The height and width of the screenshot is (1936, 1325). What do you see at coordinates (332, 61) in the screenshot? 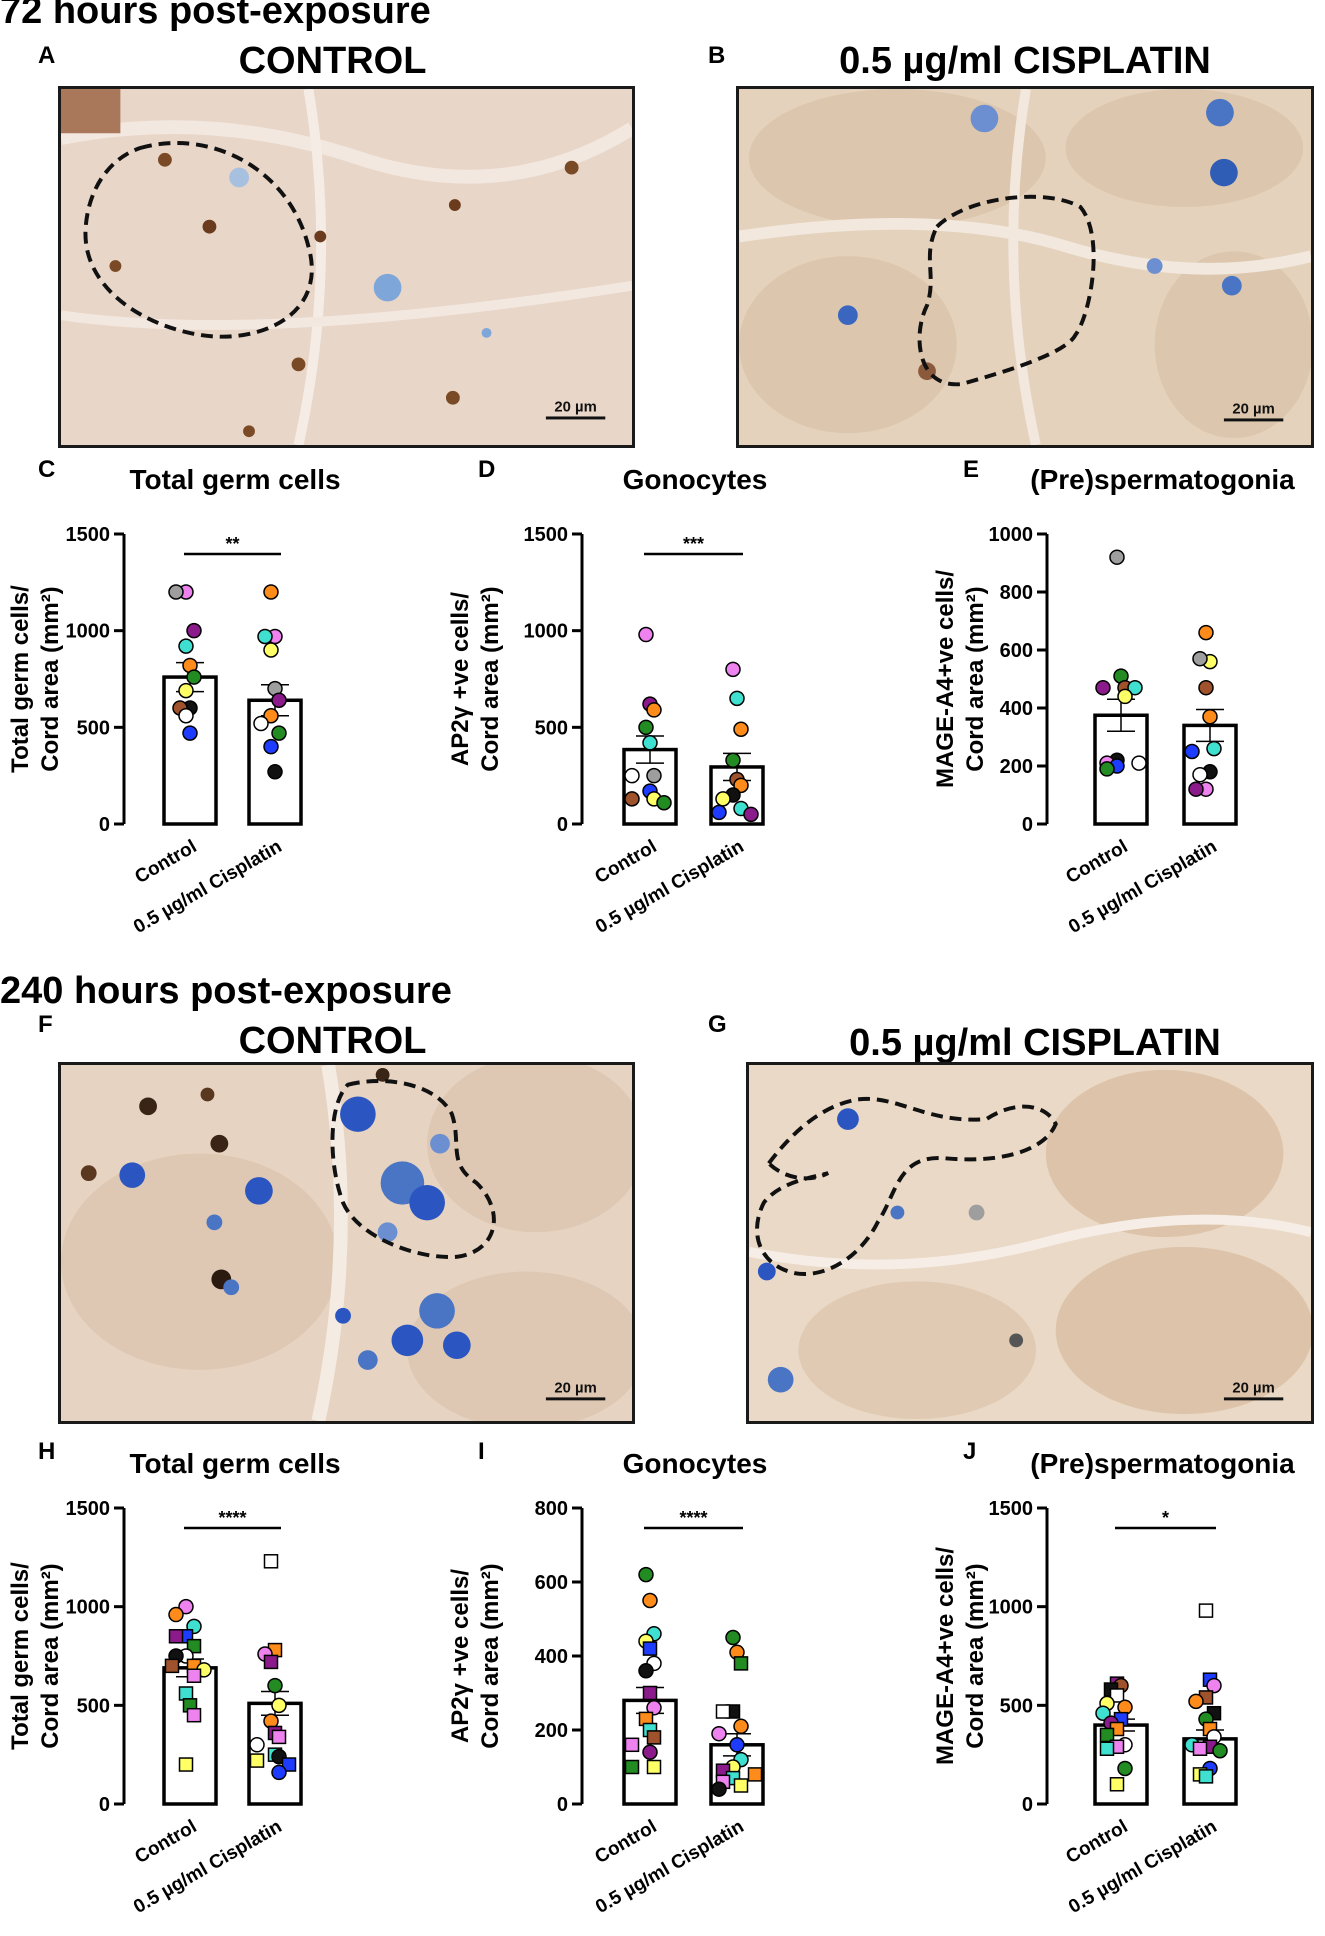
I see `micrograph-title-a: CONTROL` at bounding box center [332, 61].